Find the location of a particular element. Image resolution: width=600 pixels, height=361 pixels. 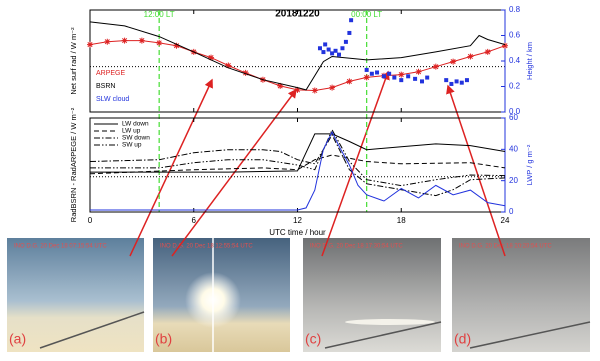

y2-tick-label: 0.2 is located at coordinates (515, 86).